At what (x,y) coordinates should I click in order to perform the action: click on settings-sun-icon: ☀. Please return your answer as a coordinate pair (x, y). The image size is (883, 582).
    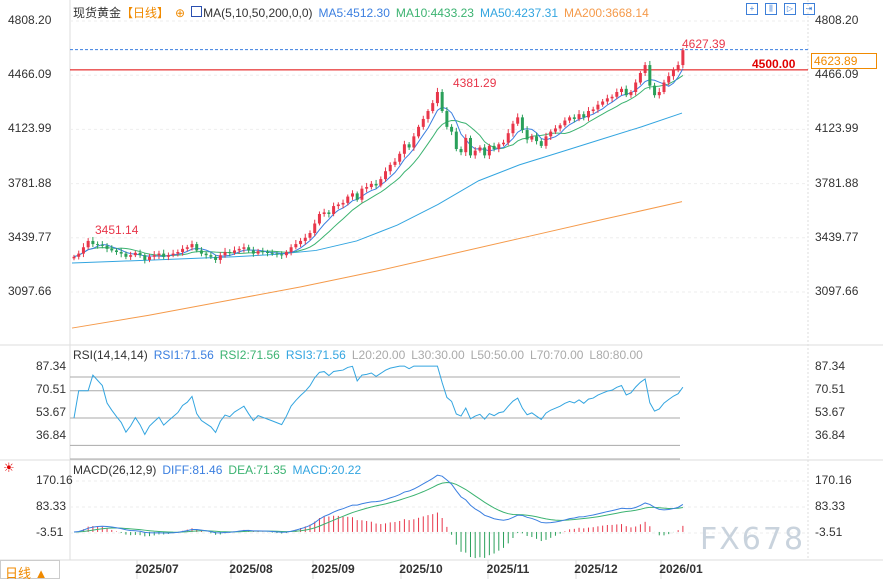
    Looking at the image, I should click on (9, 467).